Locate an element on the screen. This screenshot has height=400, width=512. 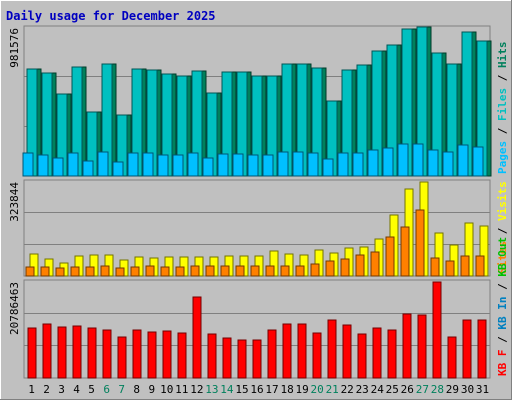
day-label-25: 25 is located at coordinates (392, 389).